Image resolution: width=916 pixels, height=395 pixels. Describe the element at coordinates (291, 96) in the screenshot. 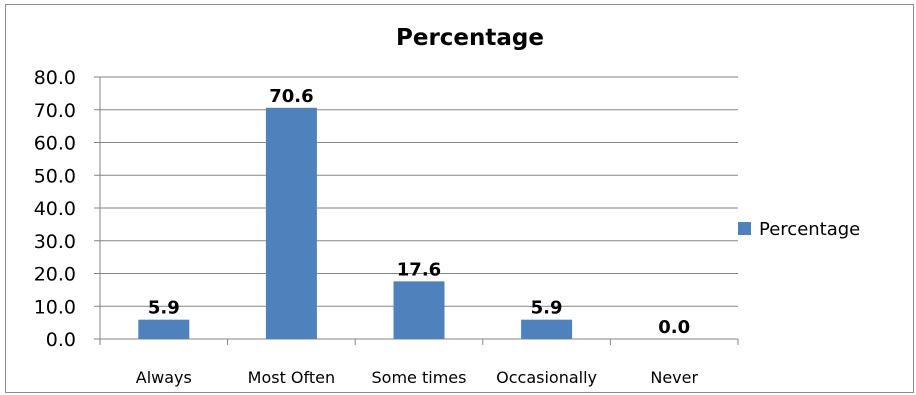

I see `data-label: 70.6` at that location.